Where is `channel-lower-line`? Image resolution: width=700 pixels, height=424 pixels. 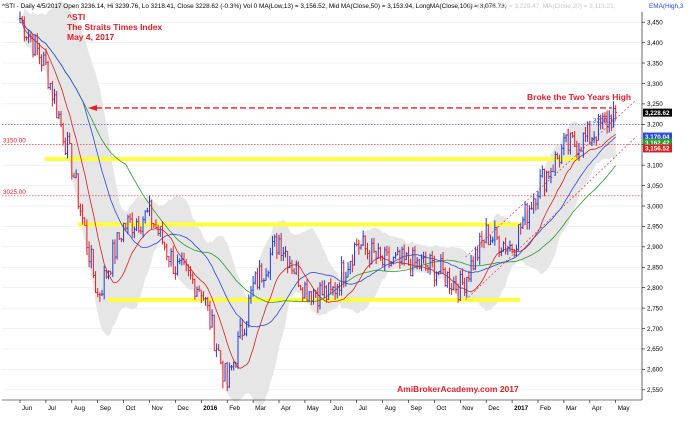 channel-lower-line is located at coordinates (551, 218).